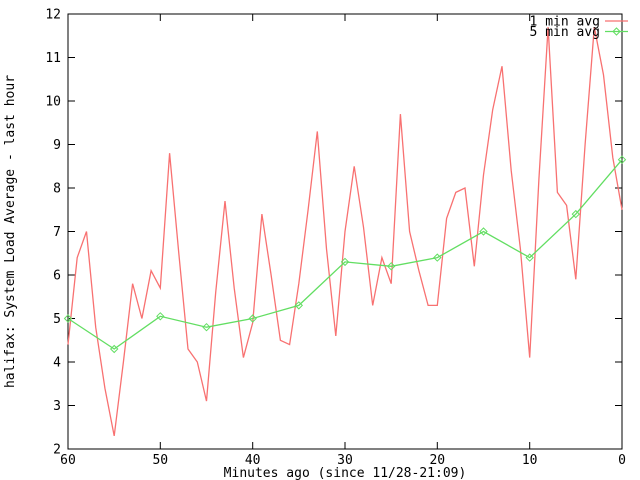 This screenshot has height=480, width=640. What do you see at coordinates (622, 460) in the screenshot?
I see `x-tick-label: 0` at bounding box center [622, 460].